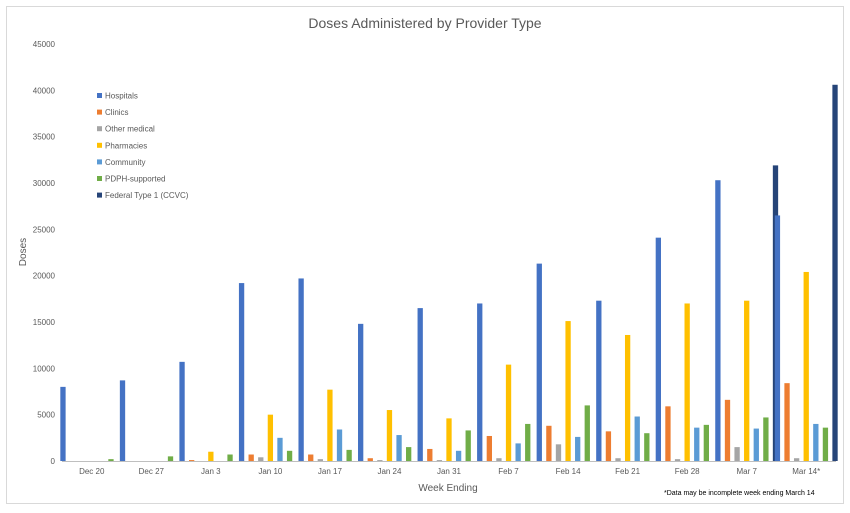 This screenshot has height=513, width=850. I want to click on y-tick-label: 30000, so click(44, 183).